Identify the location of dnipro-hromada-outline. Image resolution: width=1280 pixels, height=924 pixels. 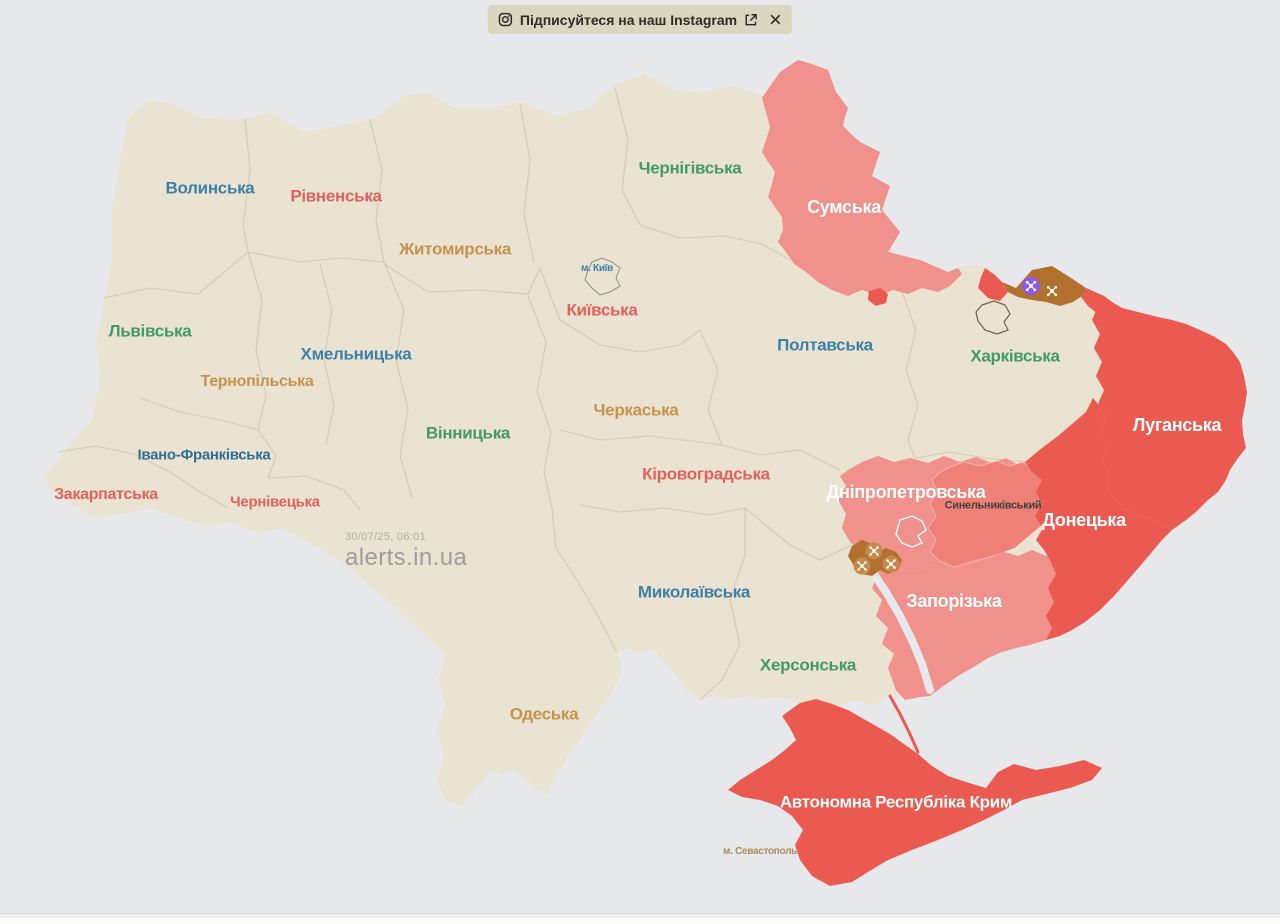
(911, 531).